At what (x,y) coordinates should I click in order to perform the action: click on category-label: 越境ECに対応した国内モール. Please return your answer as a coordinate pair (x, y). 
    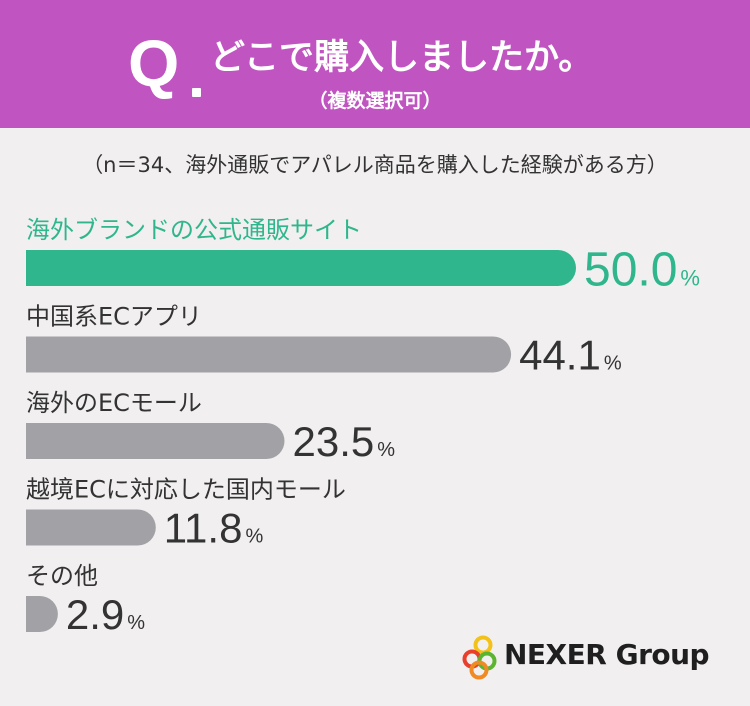
    Looking at the image, I should click on (186, 490).